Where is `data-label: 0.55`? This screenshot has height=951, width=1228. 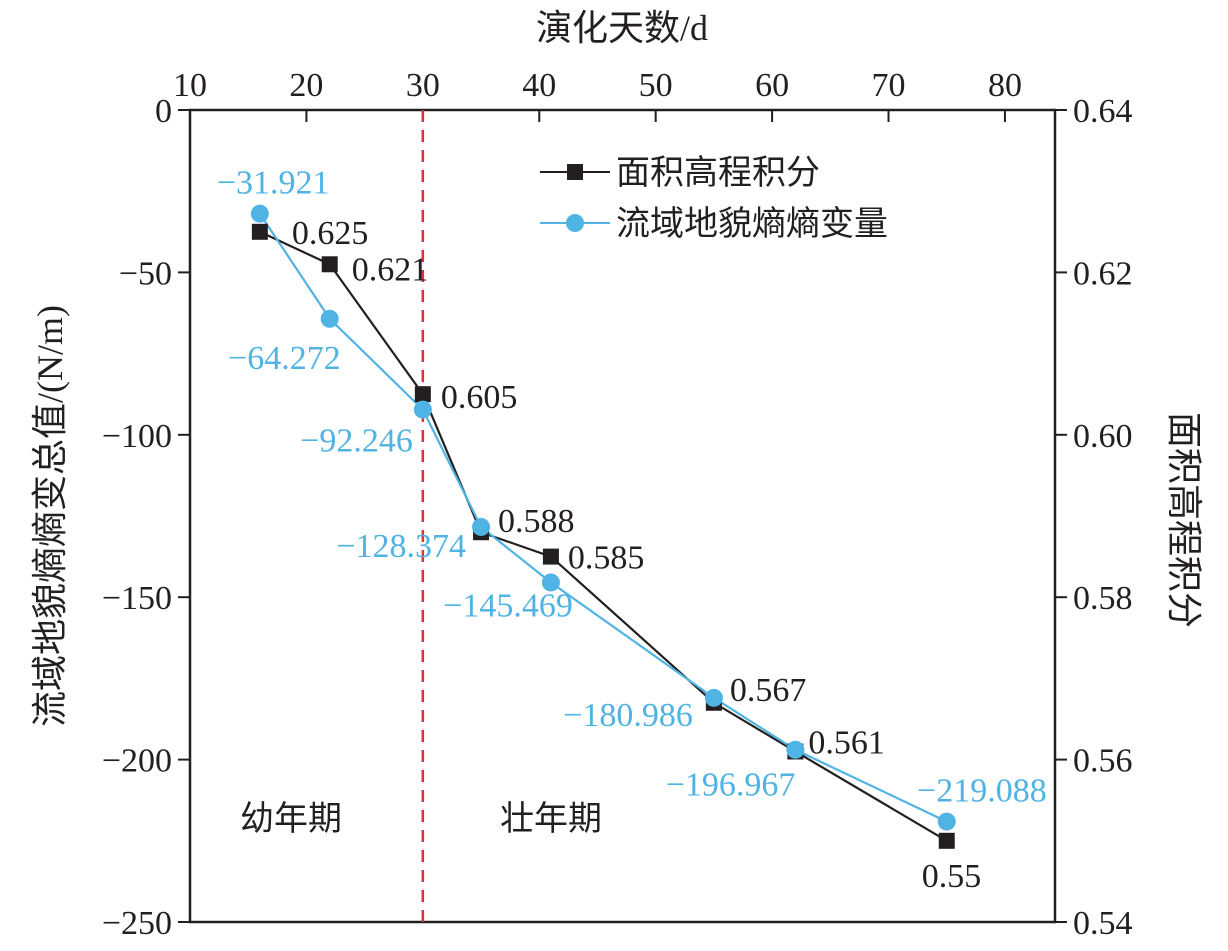 data-label: 0.55 is located at coordinates (952, 876).